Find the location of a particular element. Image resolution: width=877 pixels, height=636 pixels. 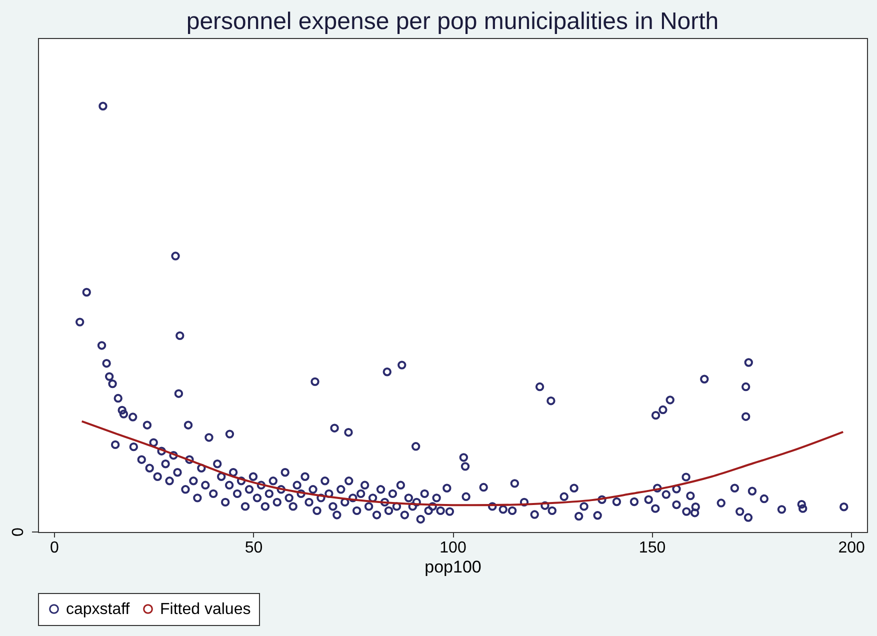

x-tick-label: 100 is located at coordinates (453, 548).